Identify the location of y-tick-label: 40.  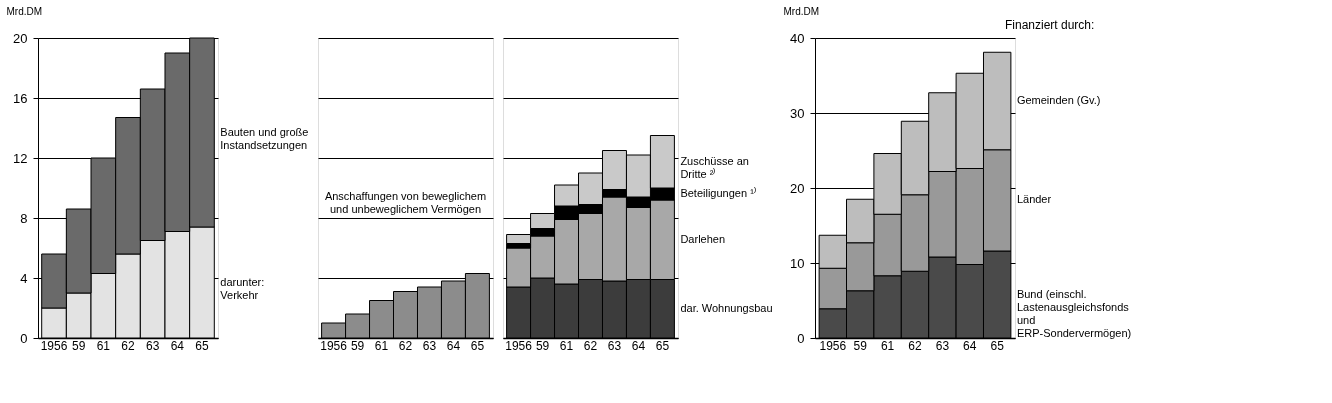
(797, 38).